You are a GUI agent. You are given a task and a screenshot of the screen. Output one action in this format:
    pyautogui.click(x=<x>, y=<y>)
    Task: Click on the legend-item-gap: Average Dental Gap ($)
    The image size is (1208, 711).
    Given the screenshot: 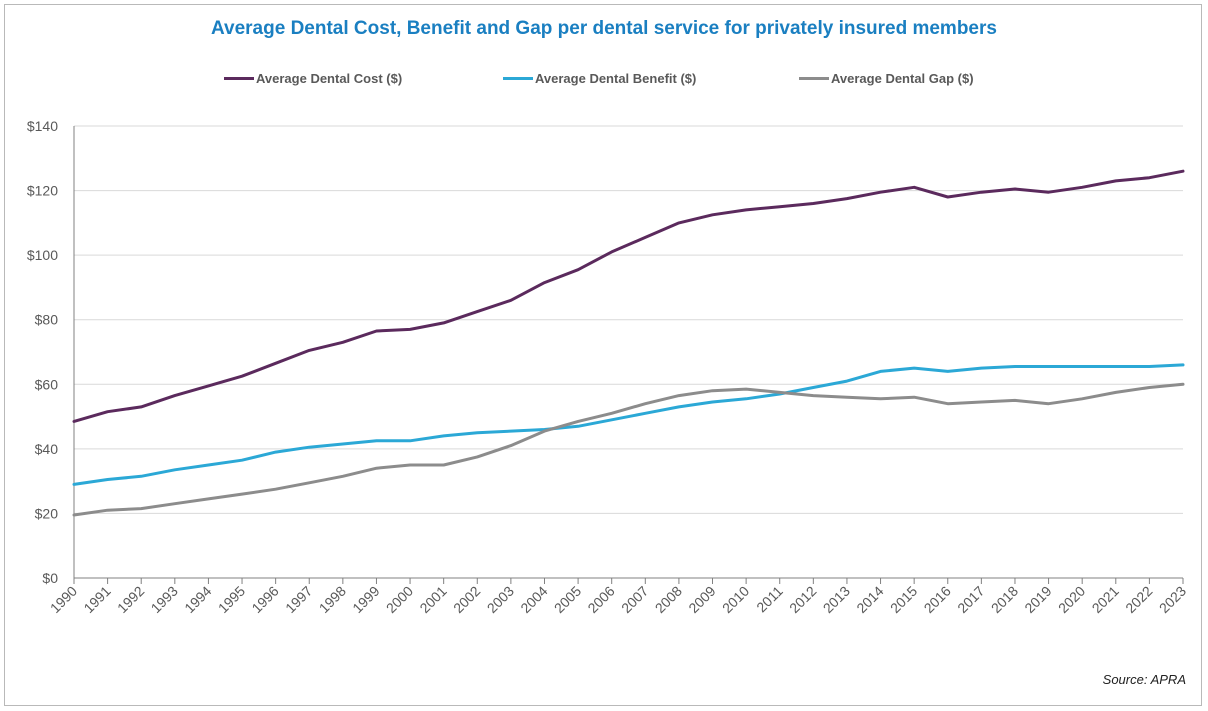 What is the action you would take?
    pyautogui.click(x=886, y=78)
    